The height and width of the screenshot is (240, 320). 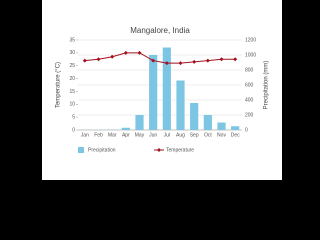 What do you see at coordinates (59, 85) in the screenshot?
I see `y-axis-title: Temperature (°C)` at bounding box center [59, 85].